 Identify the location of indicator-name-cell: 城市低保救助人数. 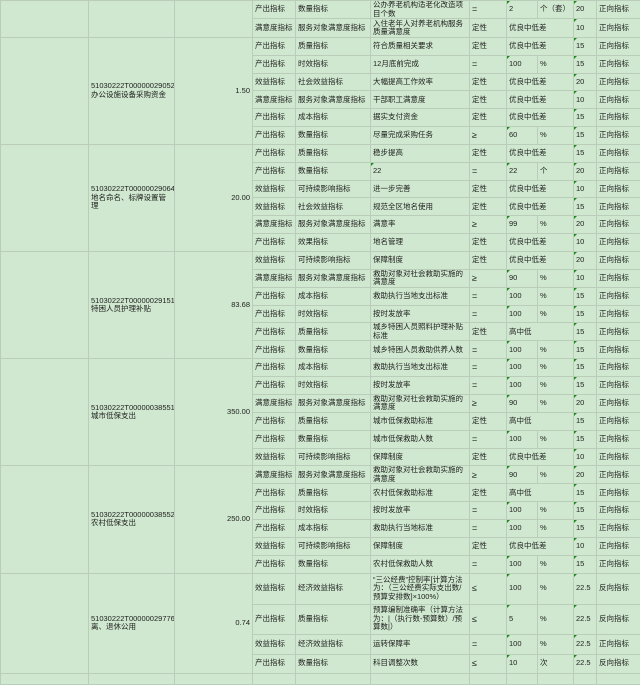
(420, 439).